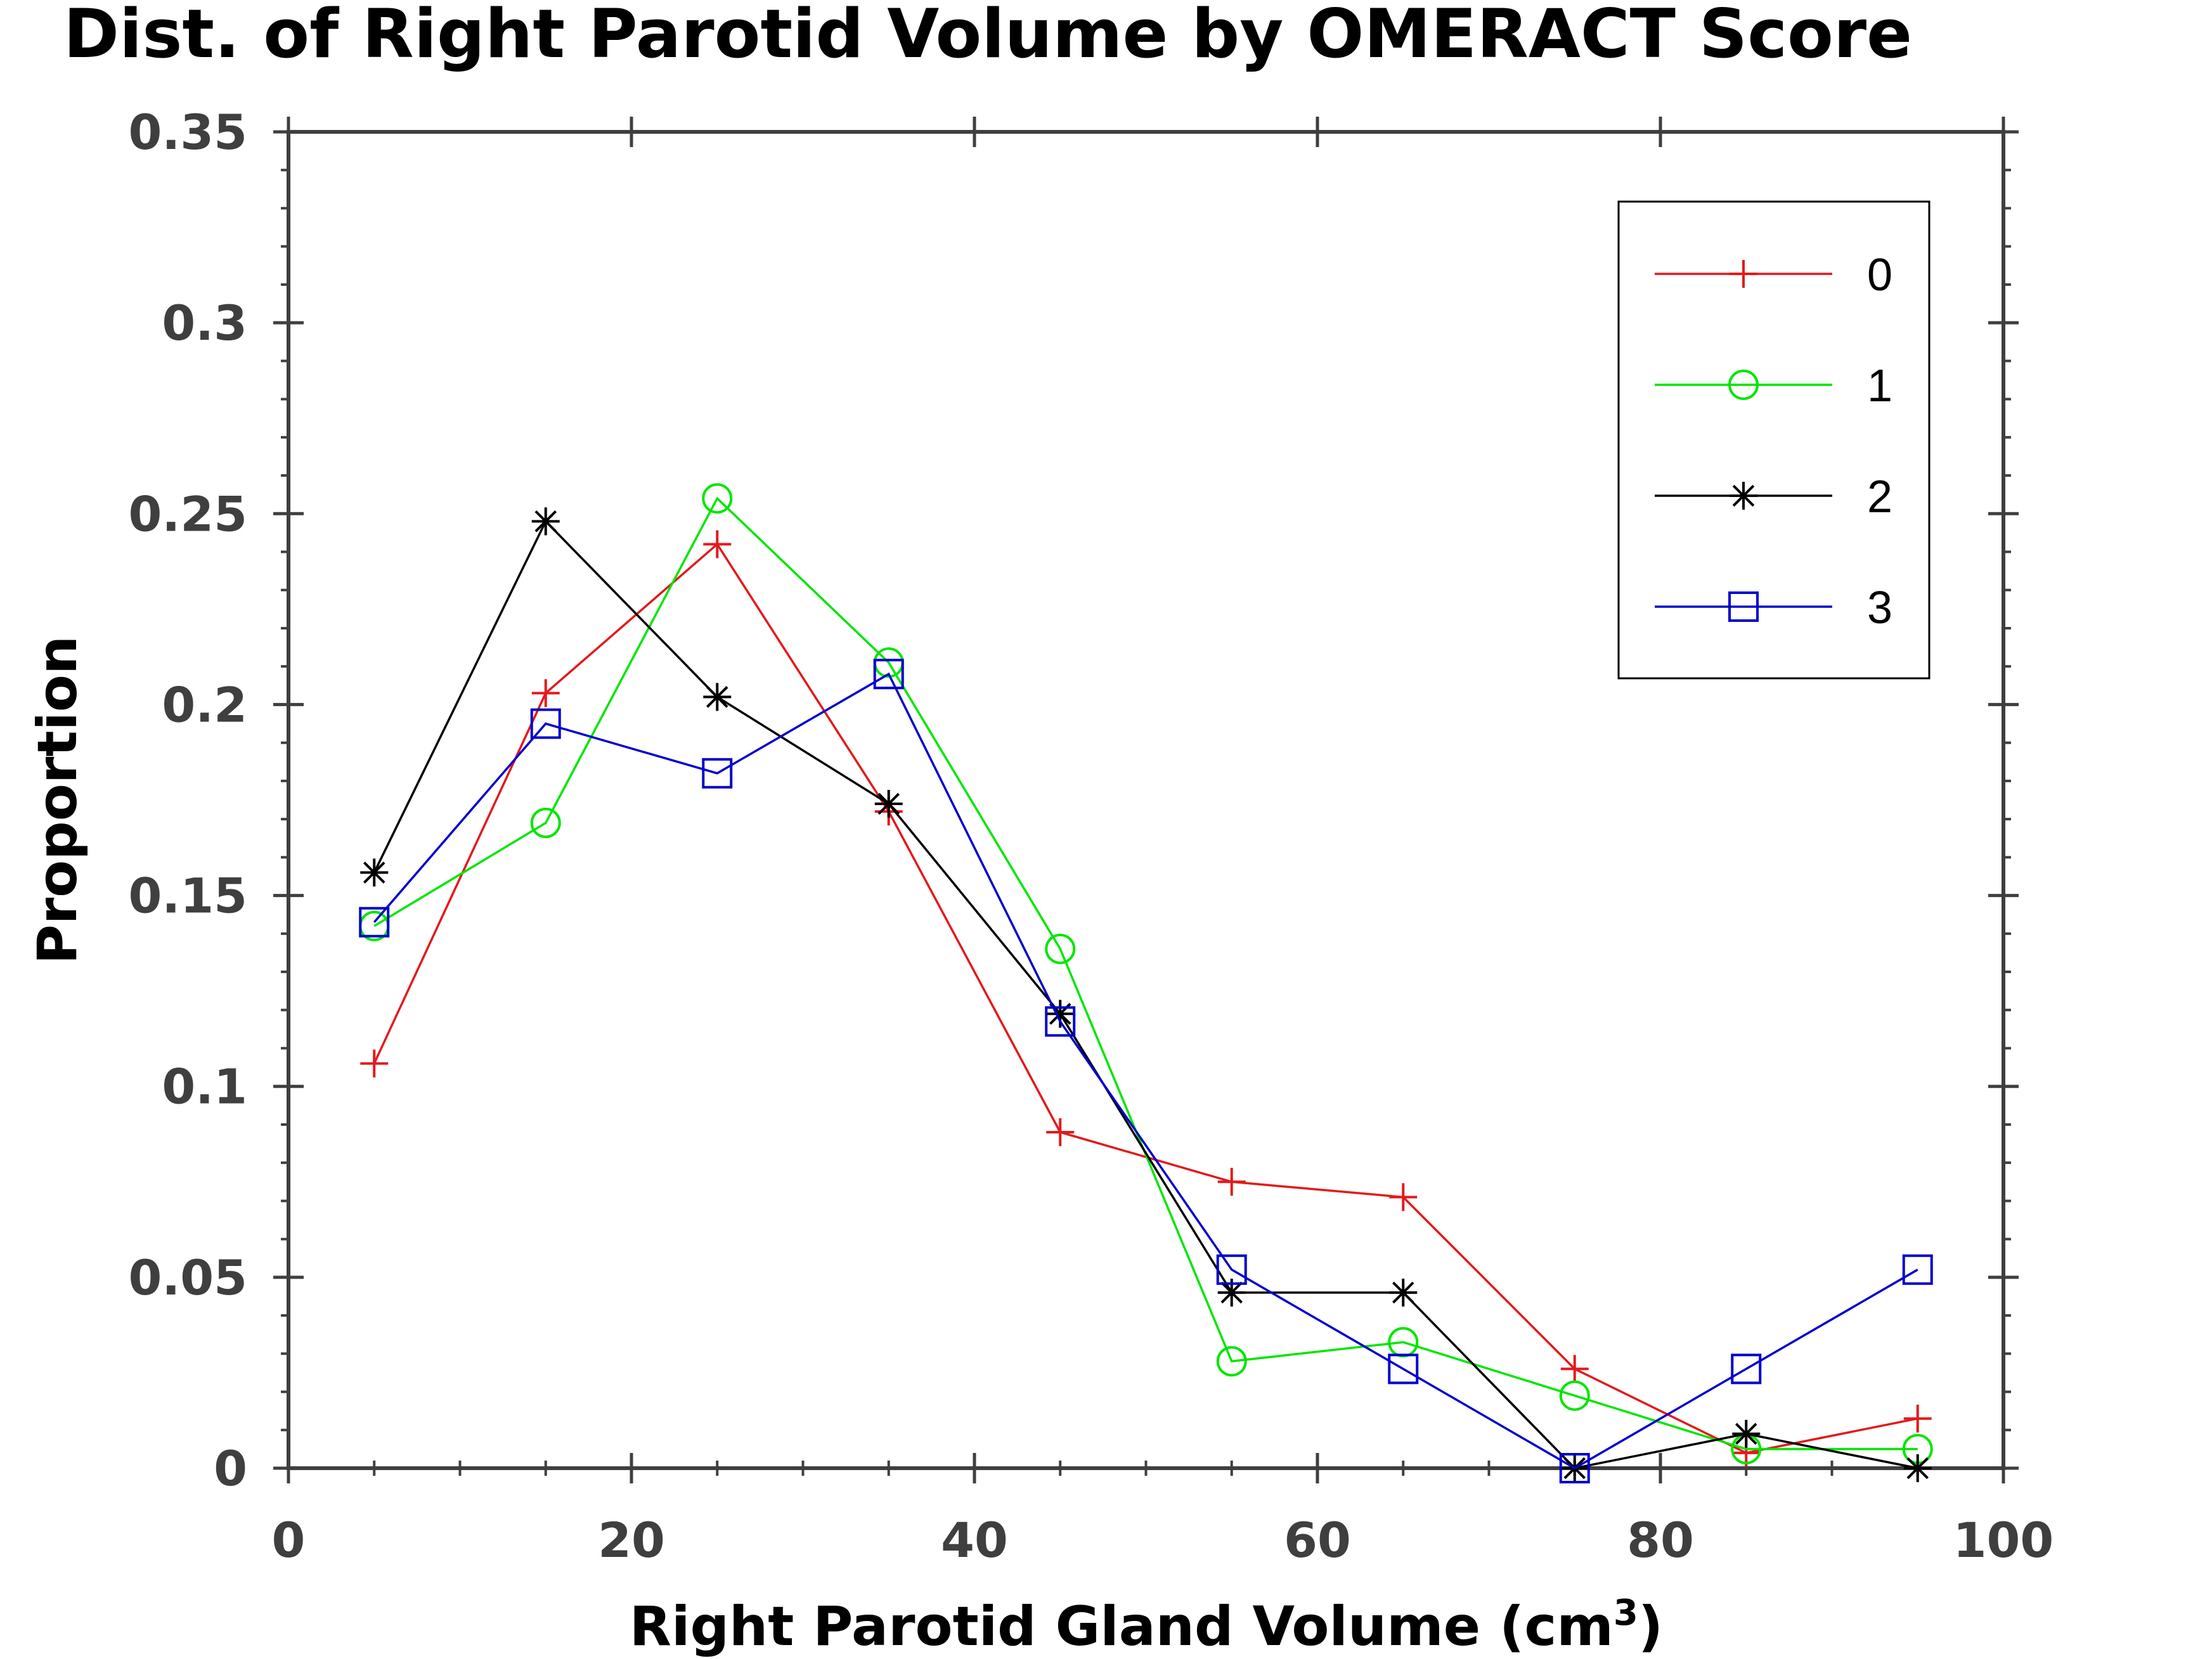  Describe the element at coordinates (1660, 1540) in the screenshot. I see `x-tick-label: 80` at that location.